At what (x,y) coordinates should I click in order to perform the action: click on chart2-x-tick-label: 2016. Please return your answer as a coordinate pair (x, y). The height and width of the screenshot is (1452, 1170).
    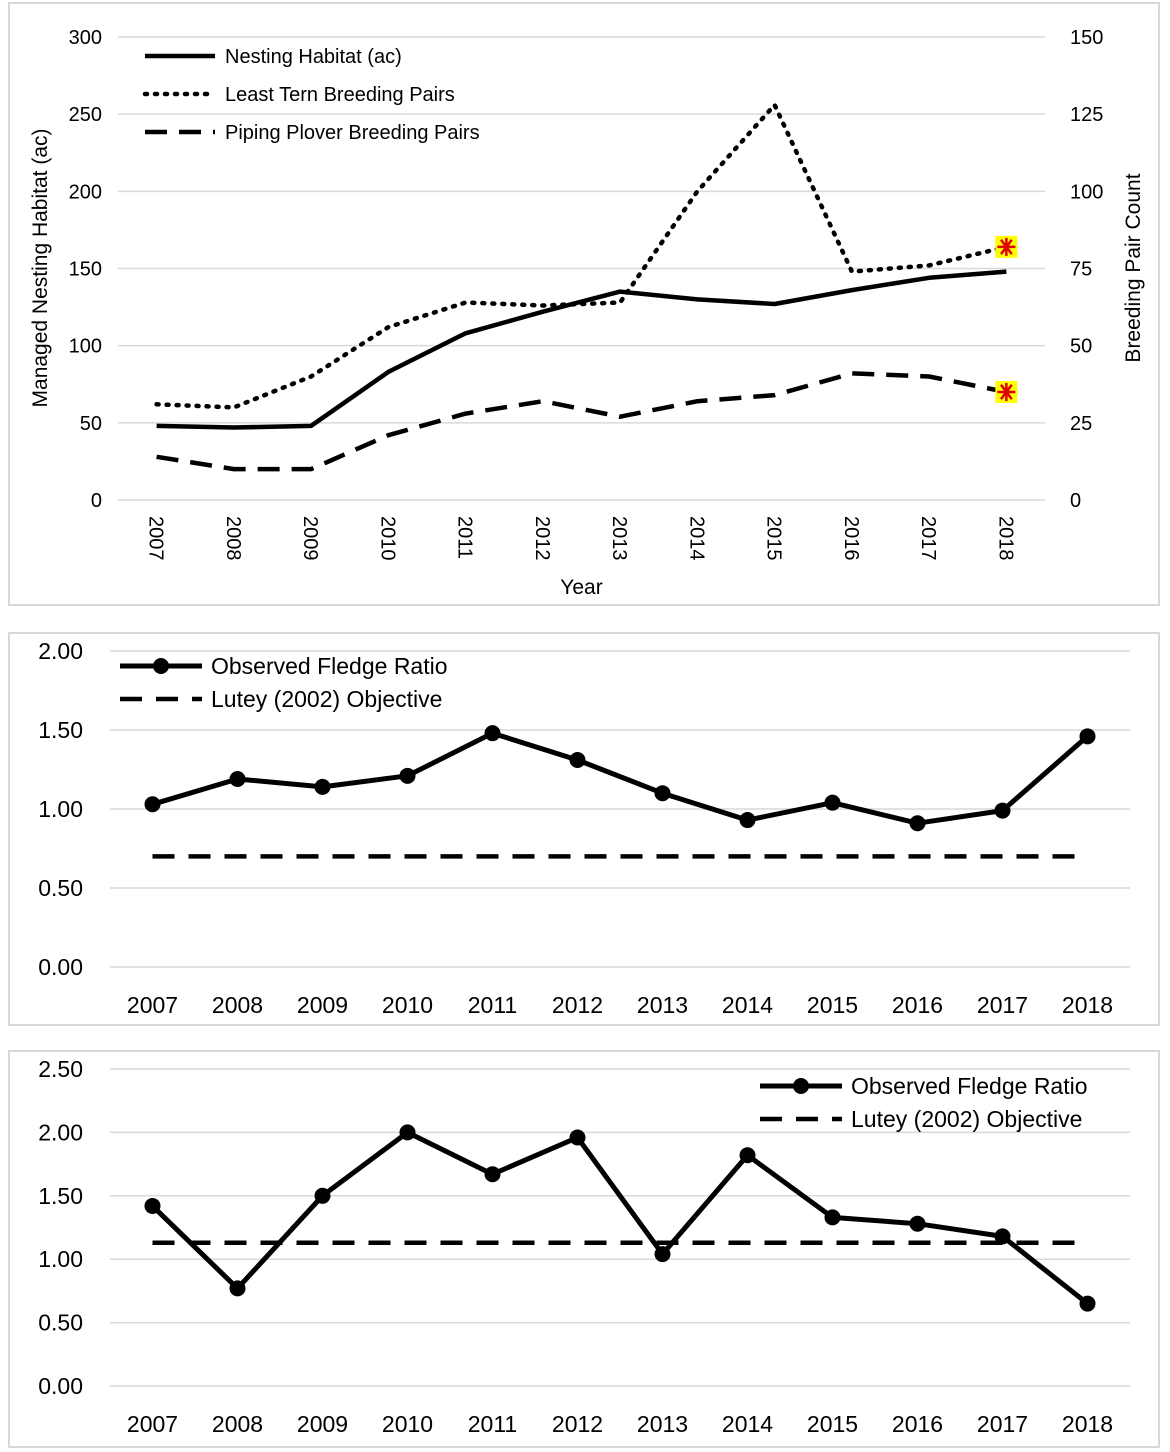
    Looking at the image, I should click on (917, 1005).